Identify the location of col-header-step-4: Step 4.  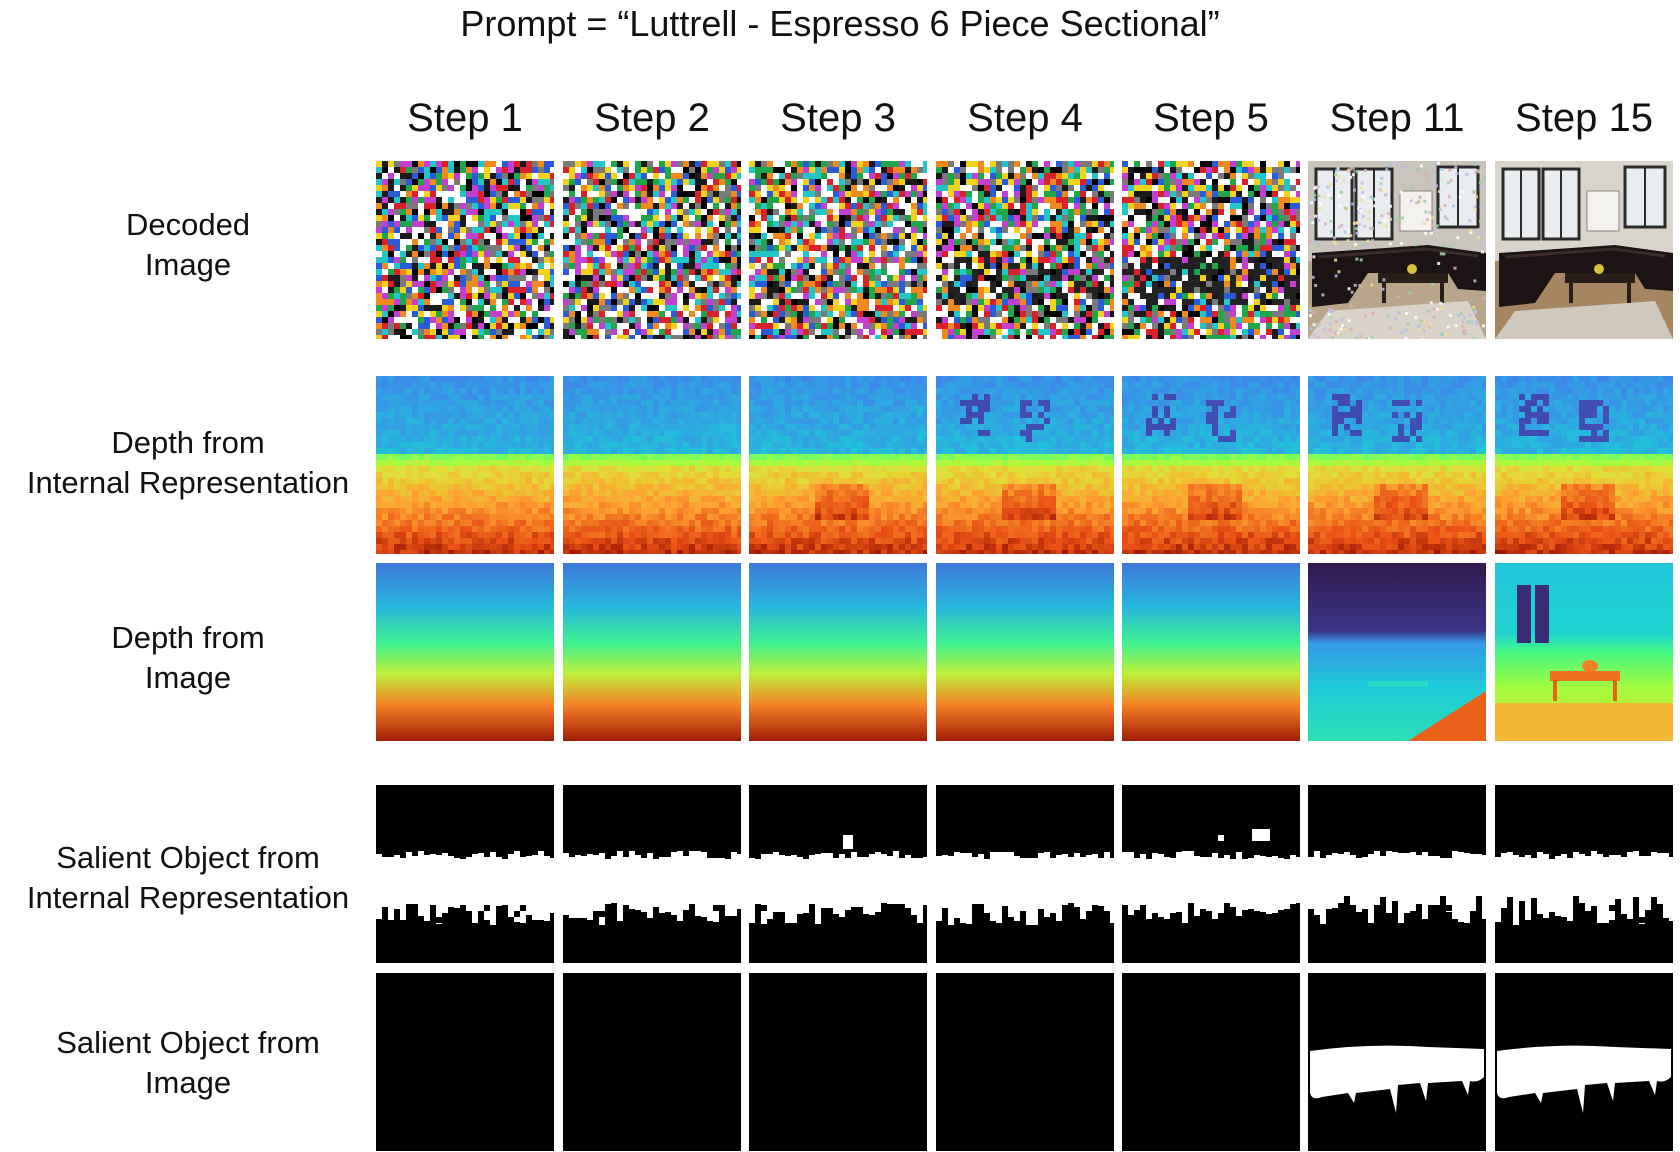
(1025, 118).